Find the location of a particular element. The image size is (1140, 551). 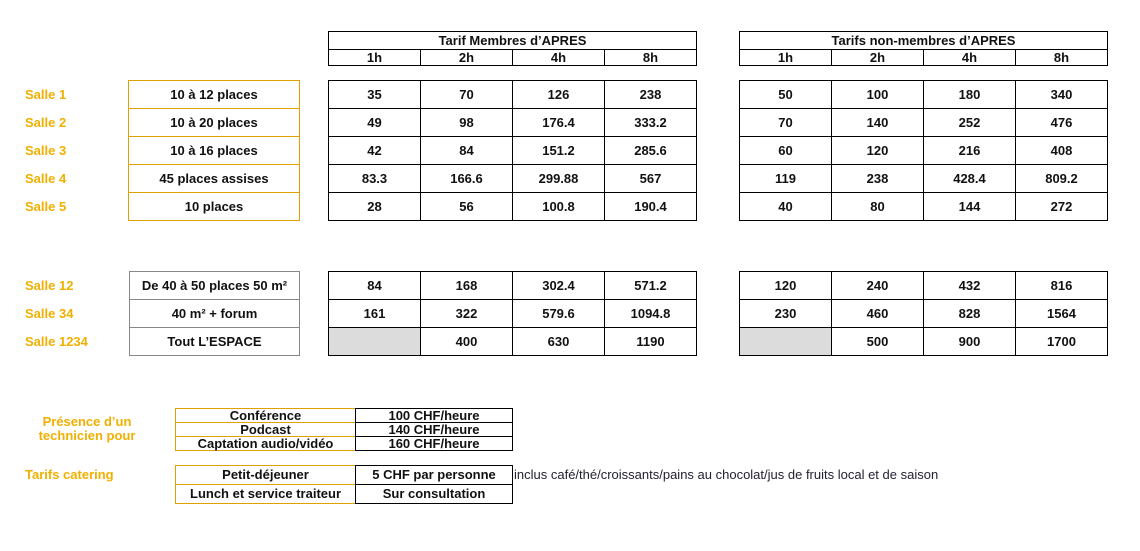

table-header: Tarif Membres d’APRES is located at coordinates (512, 40).